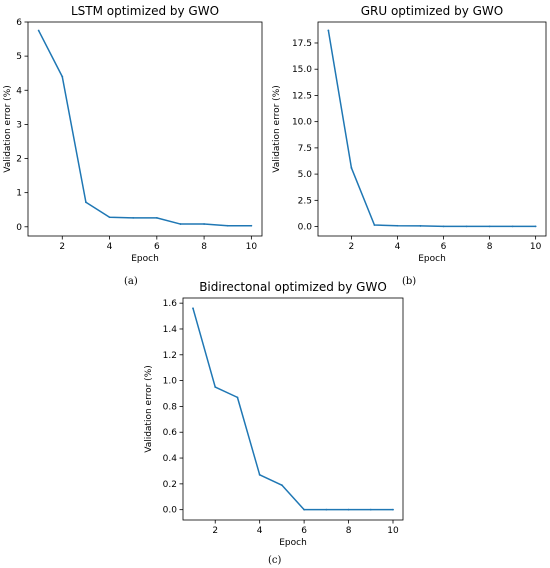 Image resolution: width=550 pixels, height=568 pixels. Describe the element at coordinates (293, 543) in the screenshot. I see `x-axis-label-c: Epoch` at that location.